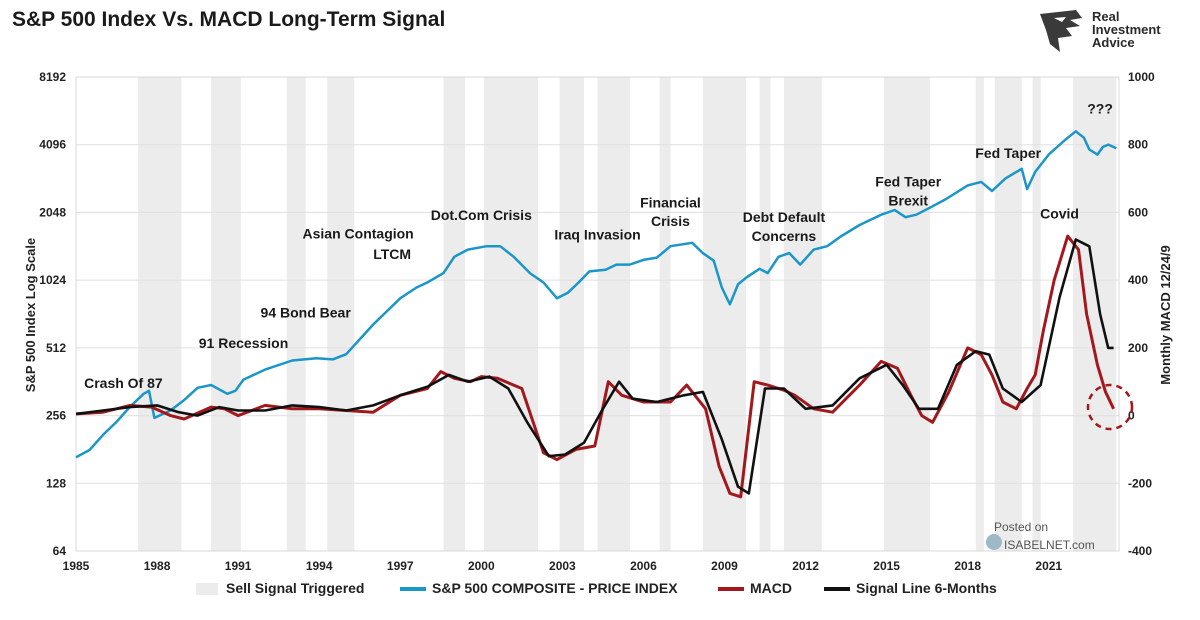 The width and height of the screenshot is (1200, 620). Describe the element at coordinates (1140, 483) in the screenshot. I see `y2-tick-label-1: -200` at that location.